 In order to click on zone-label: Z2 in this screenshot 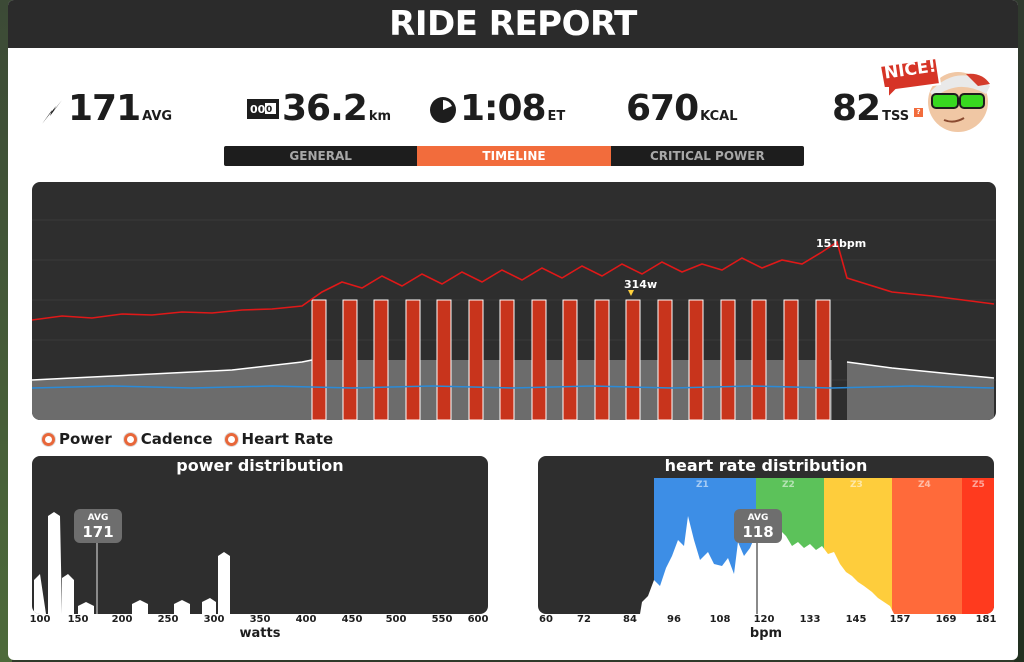, I will do `click(788, 485)`.